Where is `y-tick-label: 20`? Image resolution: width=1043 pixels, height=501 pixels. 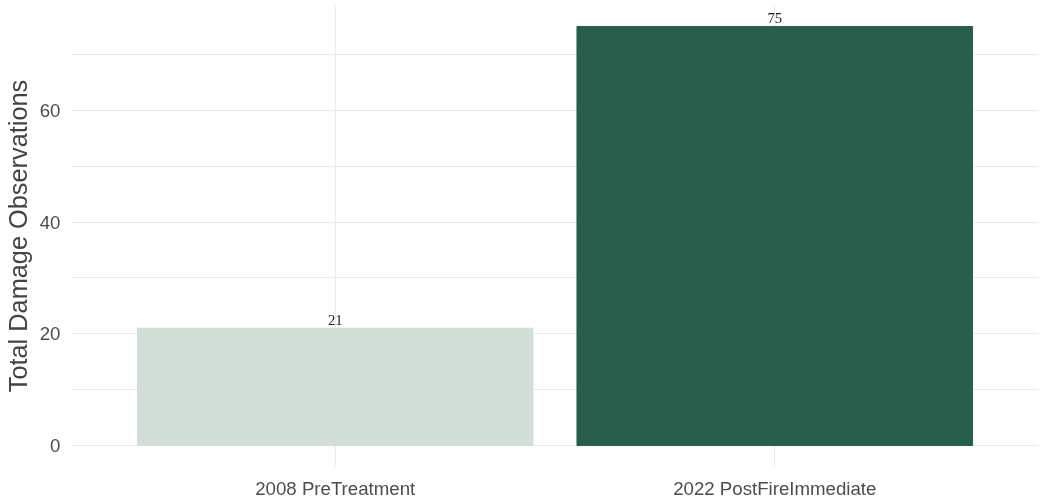
y-tick-label: 20 is located at coordinates (50, 334).